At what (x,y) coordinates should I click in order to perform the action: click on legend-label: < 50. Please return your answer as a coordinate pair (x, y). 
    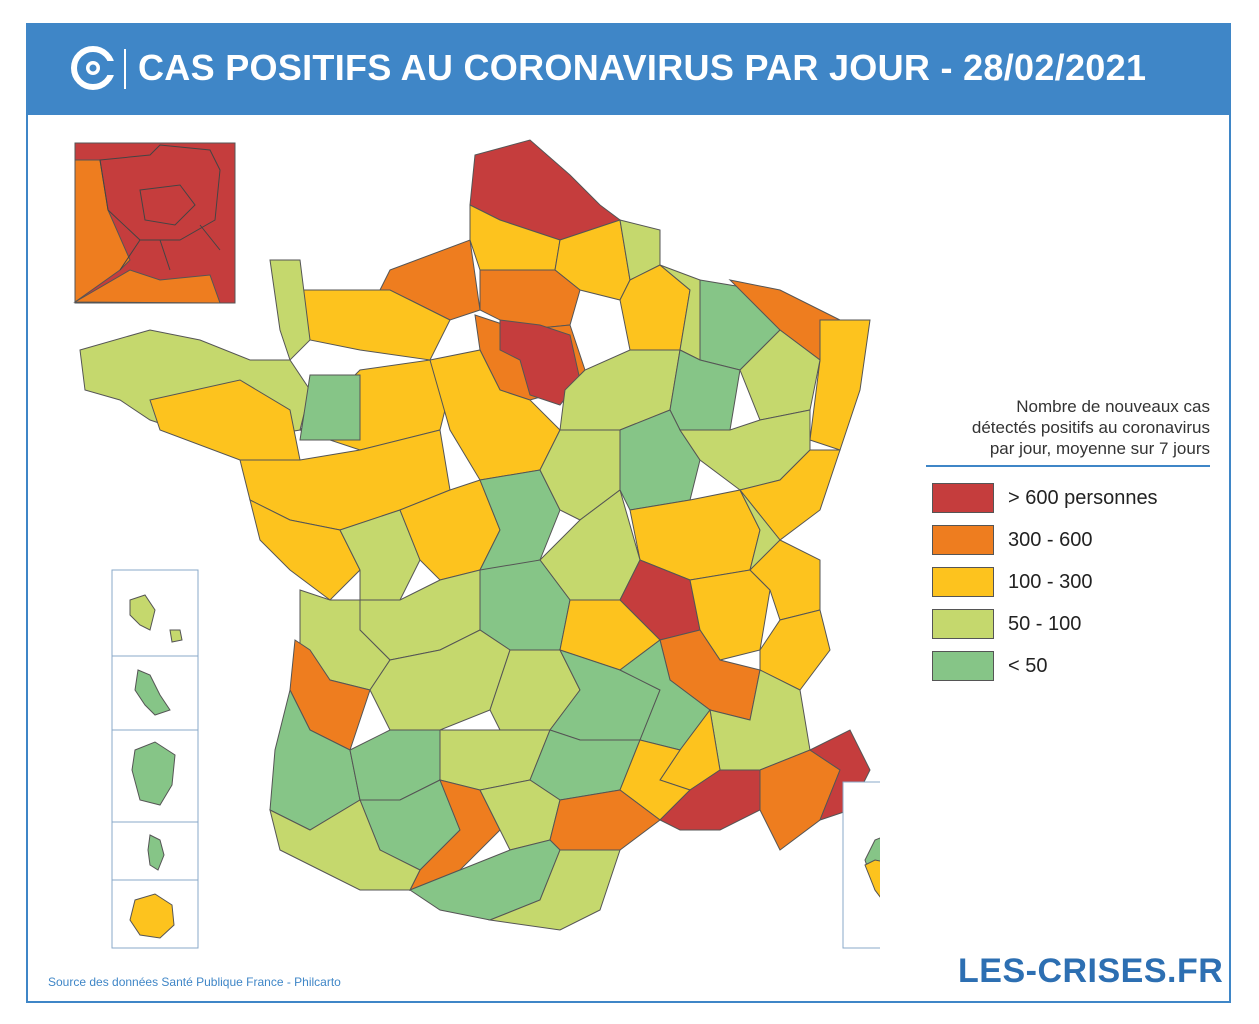
    Looking at the image, I should click on (1028, 666).